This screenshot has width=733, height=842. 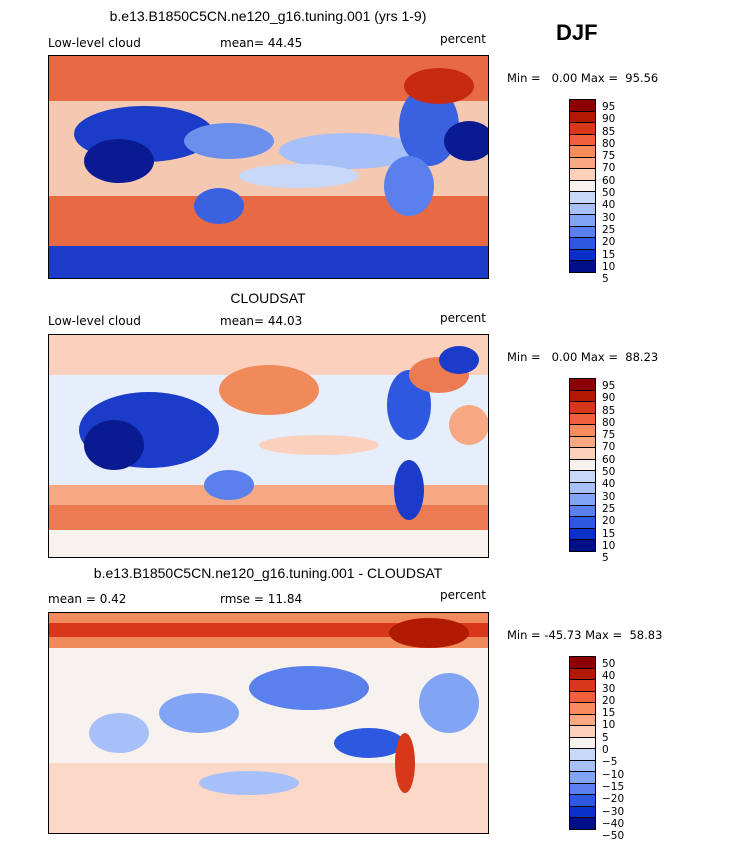 I want to click on colorbar-label: −20, so click(x=613, y=799).